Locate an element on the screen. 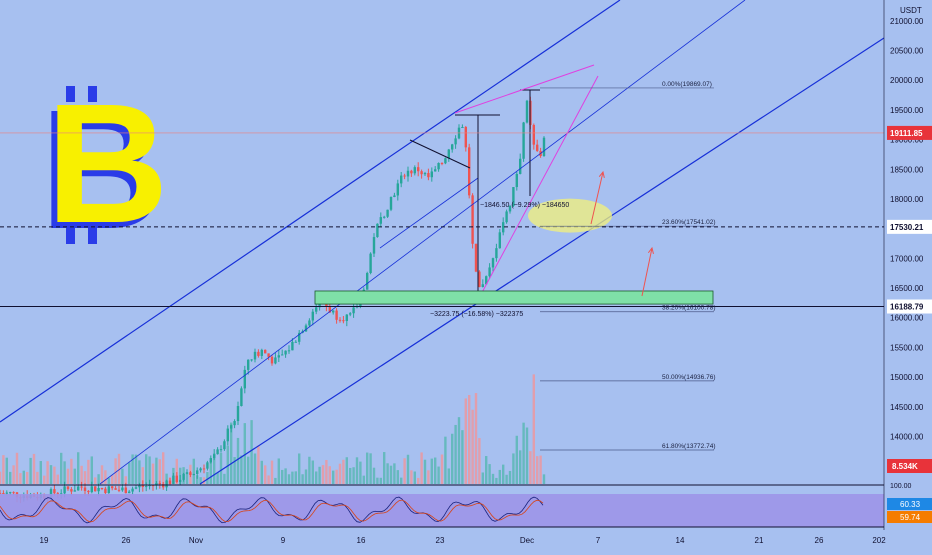 This screenshot has height=555, width=932. level-tag-1: 17530.21 is located at coordinates (907, 227).